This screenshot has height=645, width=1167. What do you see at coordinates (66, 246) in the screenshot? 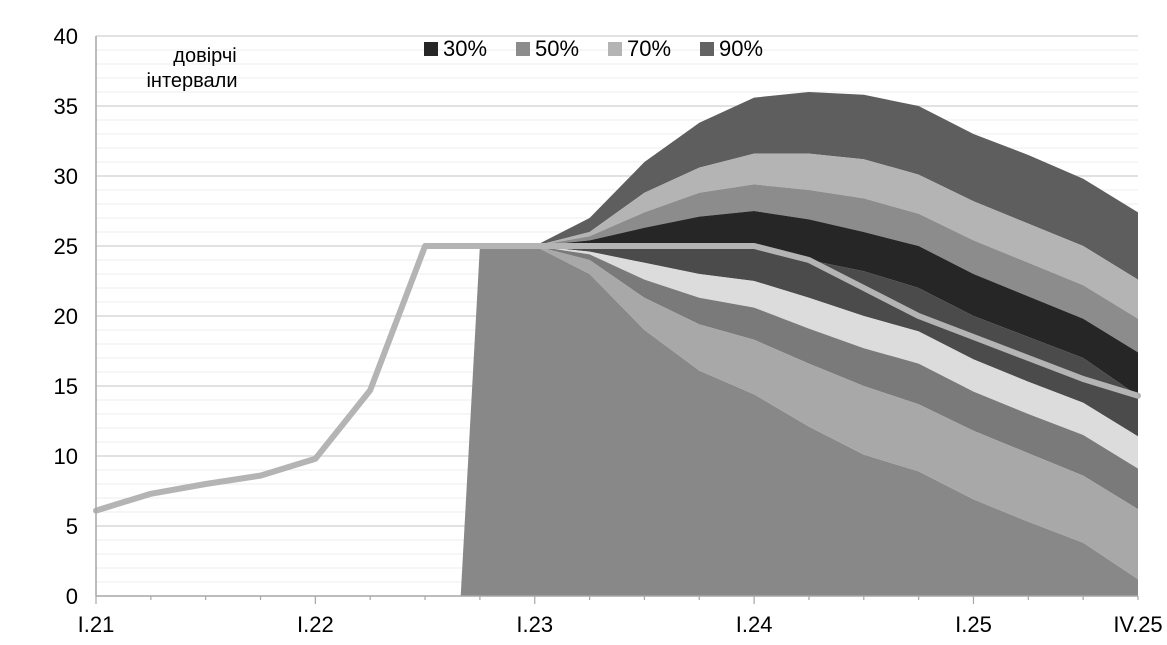
I see `y-tick-label: 25` at bounding box center [66, 246].